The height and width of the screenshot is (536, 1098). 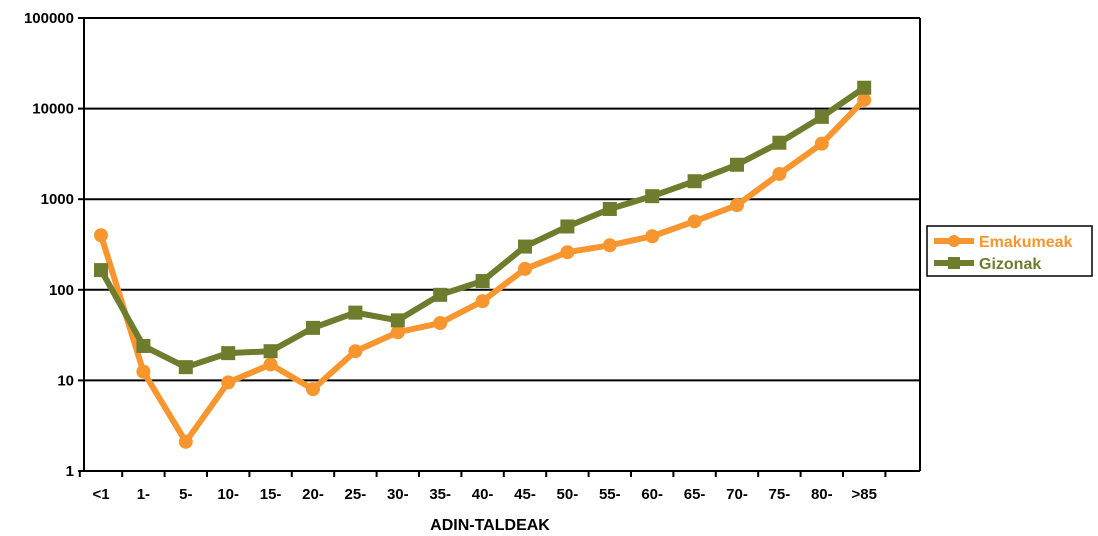 I want to click on x-tick-label: 35-, so click(x=440, y=494).